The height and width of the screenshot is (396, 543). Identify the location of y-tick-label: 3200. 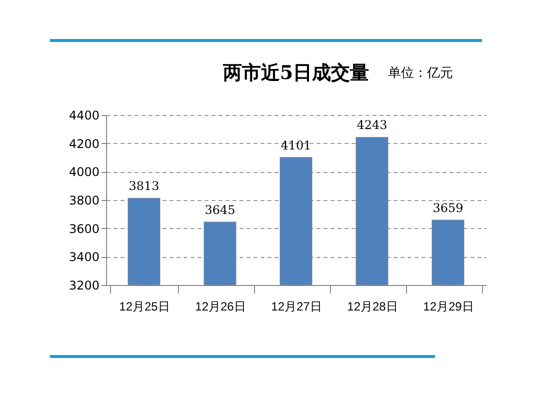
(84, 285).